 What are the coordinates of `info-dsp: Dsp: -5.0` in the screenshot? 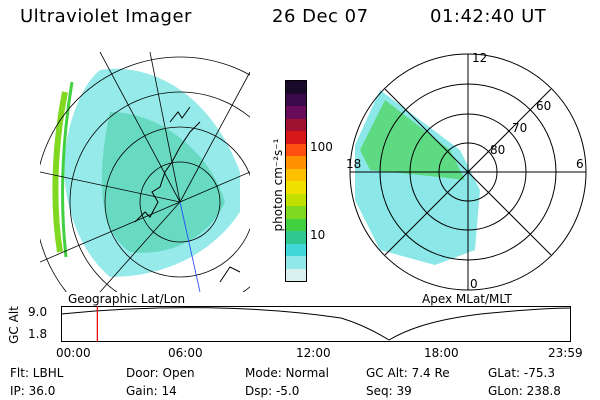 It's located at (272, 391).